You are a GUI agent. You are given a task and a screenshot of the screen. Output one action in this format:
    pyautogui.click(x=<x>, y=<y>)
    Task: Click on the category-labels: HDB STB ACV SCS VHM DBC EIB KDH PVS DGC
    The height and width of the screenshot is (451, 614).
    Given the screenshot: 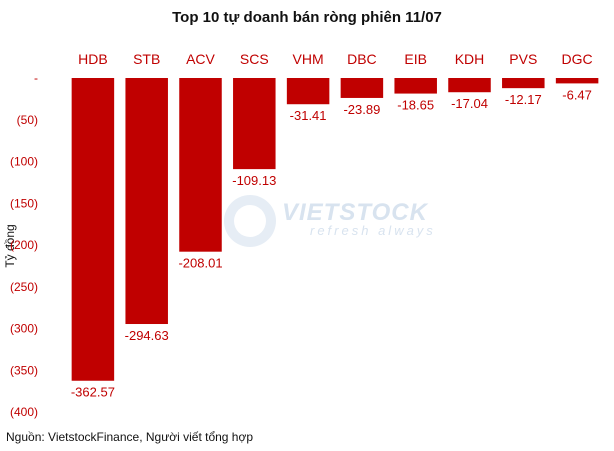 What is the action you would take?
    pyautogui.click(x=335, y=59)
    